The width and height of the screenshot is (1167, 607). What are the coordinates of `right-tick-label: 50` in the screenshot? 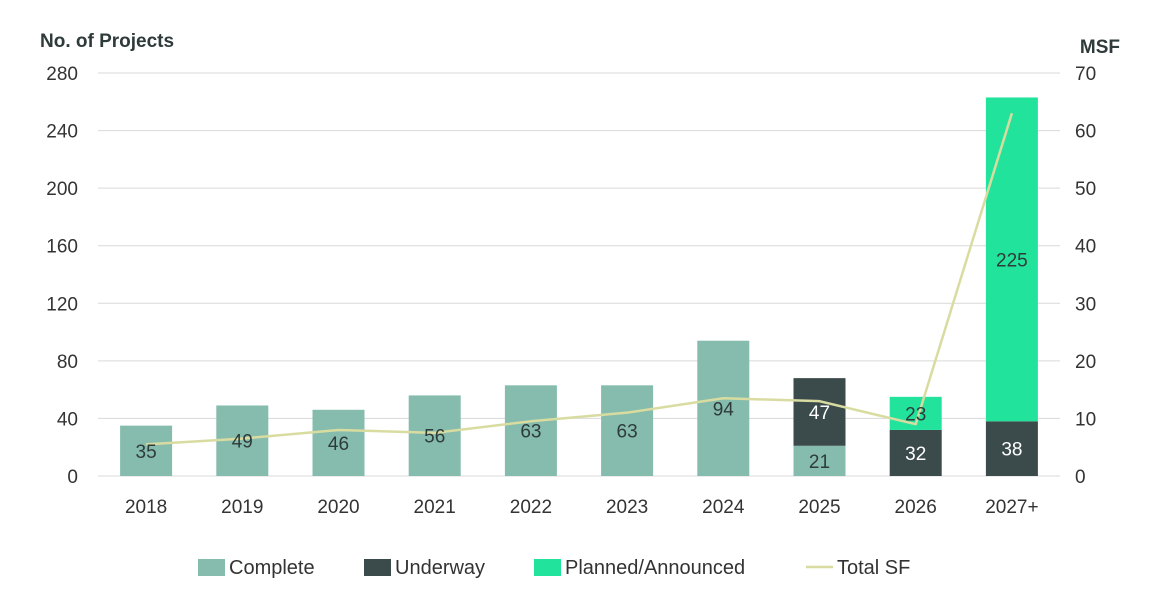 It's located at (1085, 189).